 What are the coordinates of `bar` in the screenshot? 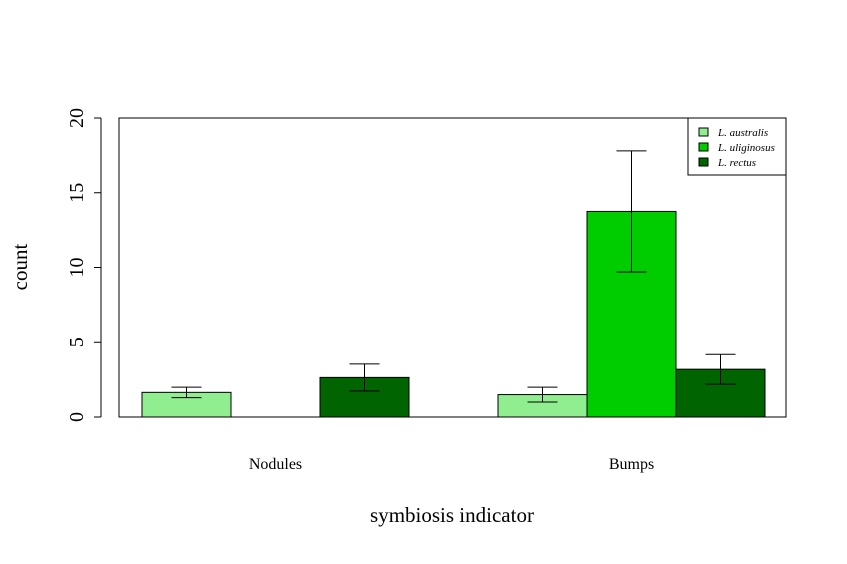 It's located at (720, 393).